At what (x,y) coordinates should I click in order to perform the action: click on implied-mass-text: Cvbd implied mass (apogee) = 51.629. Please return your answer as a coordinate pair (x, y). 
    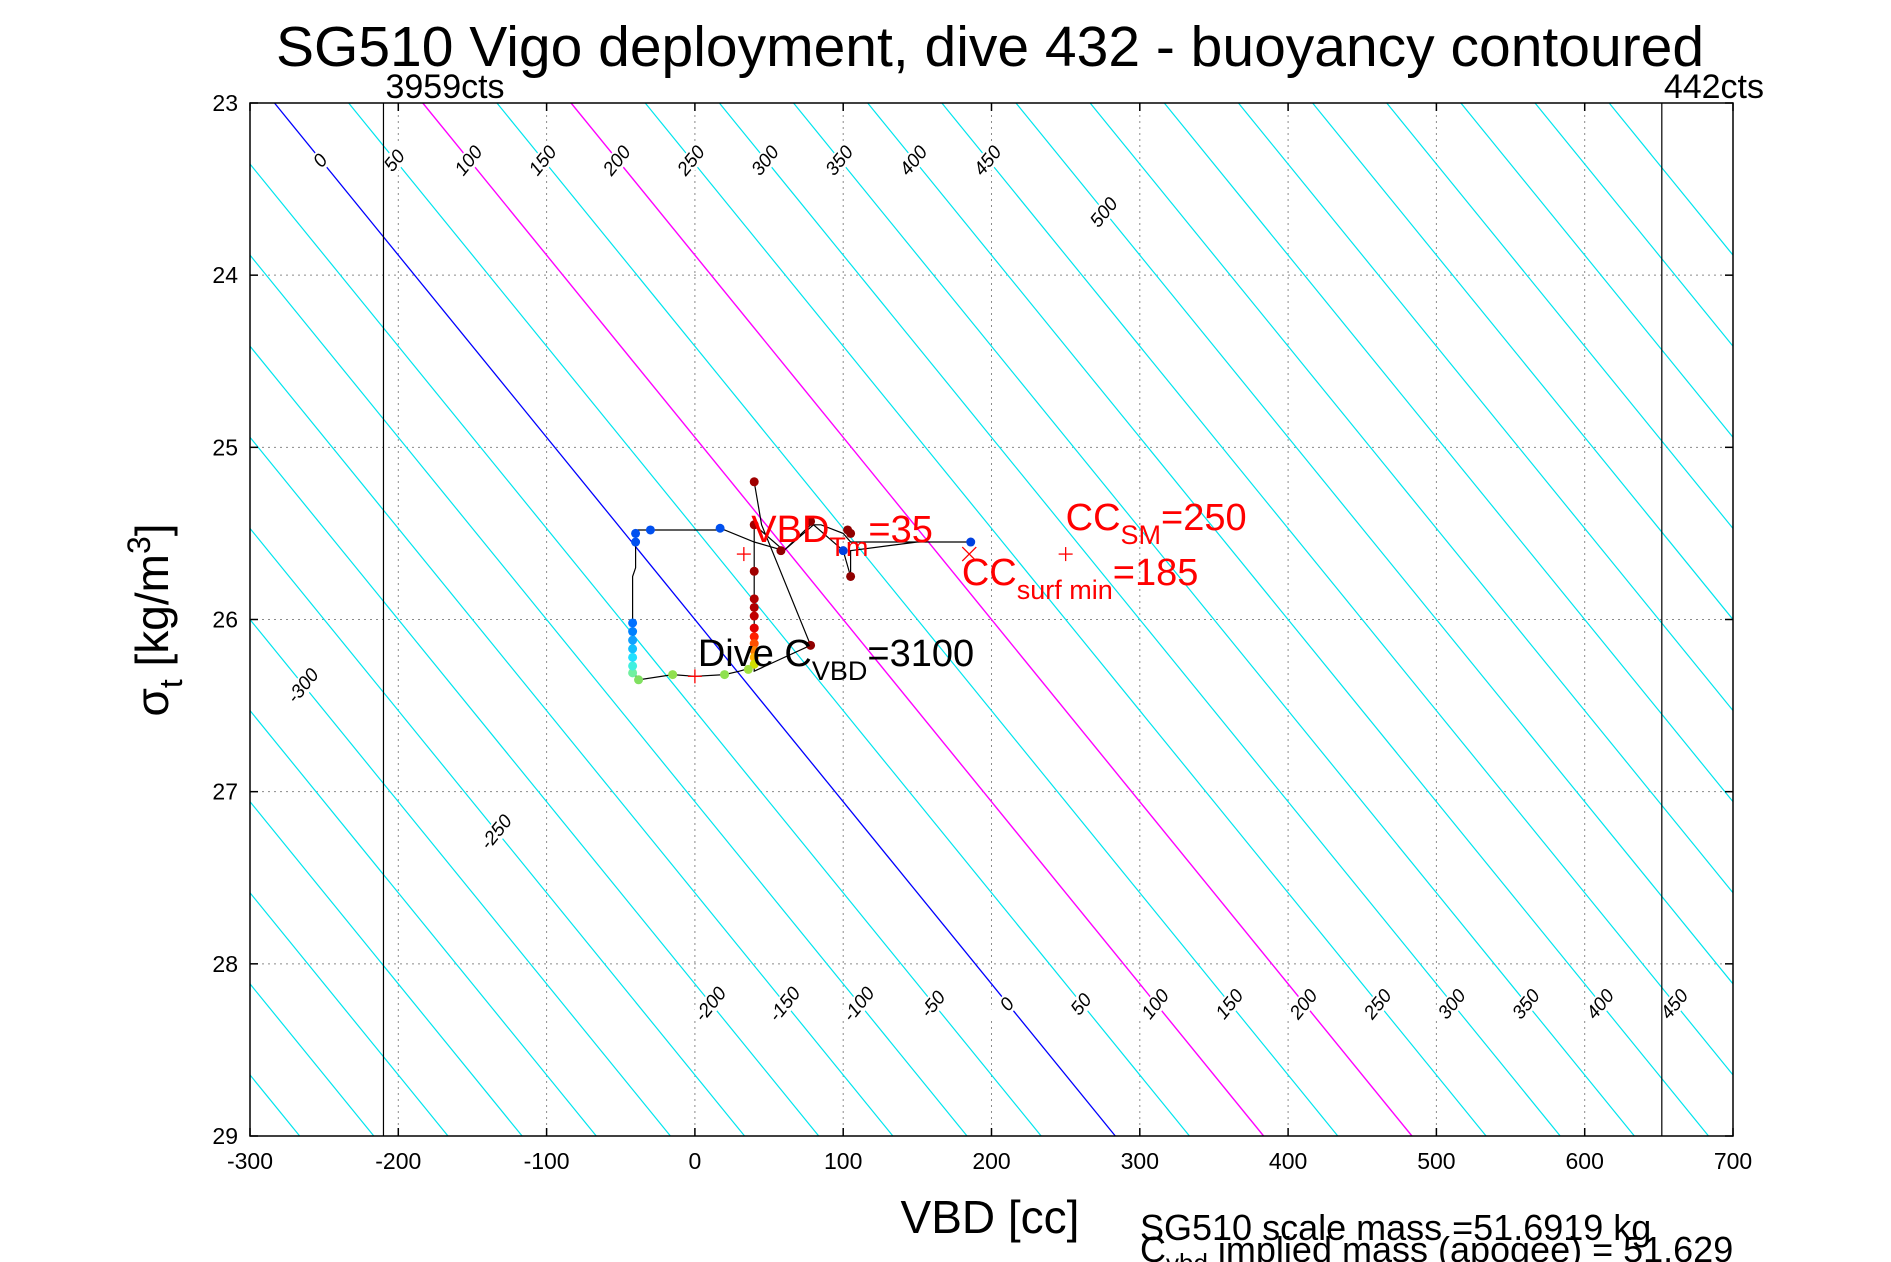
    Looking at the image, I should click on (1436, 1245).